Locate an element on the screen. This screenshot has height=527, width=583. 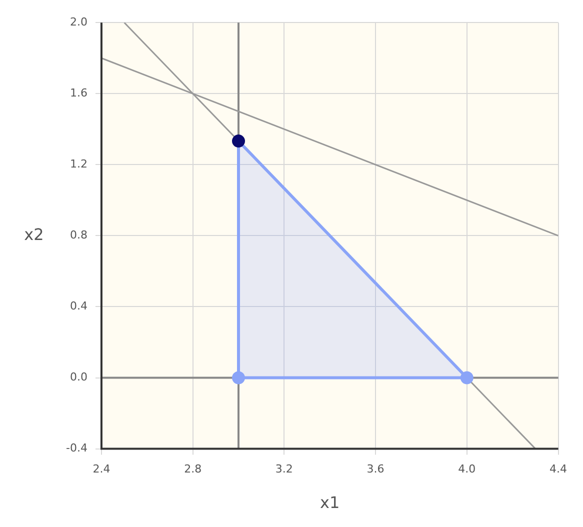
y-tick-label: 0.0 is located at coordinates (79, 377).